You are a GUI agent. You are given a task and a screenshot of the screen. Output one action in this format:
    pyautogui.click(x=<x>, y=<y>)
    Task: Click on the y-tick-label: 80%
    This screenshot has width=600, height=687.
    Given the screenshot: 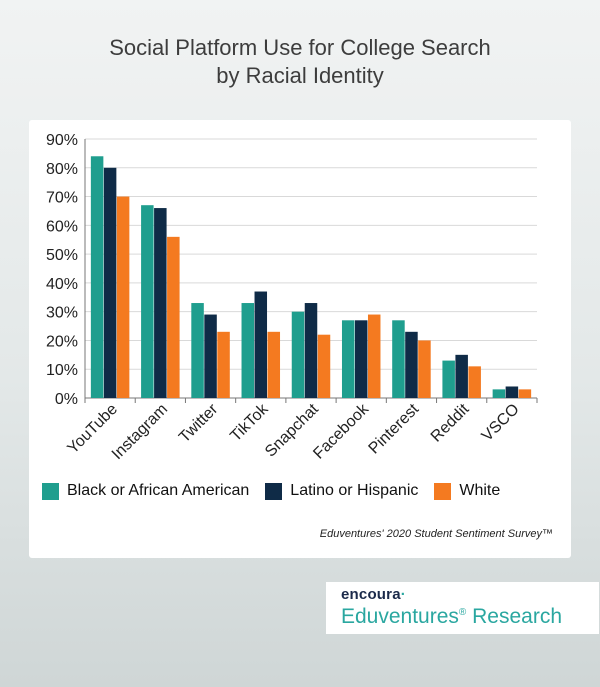 What is the action you would take?
    pyautogui.click(x=62, y=169)
    